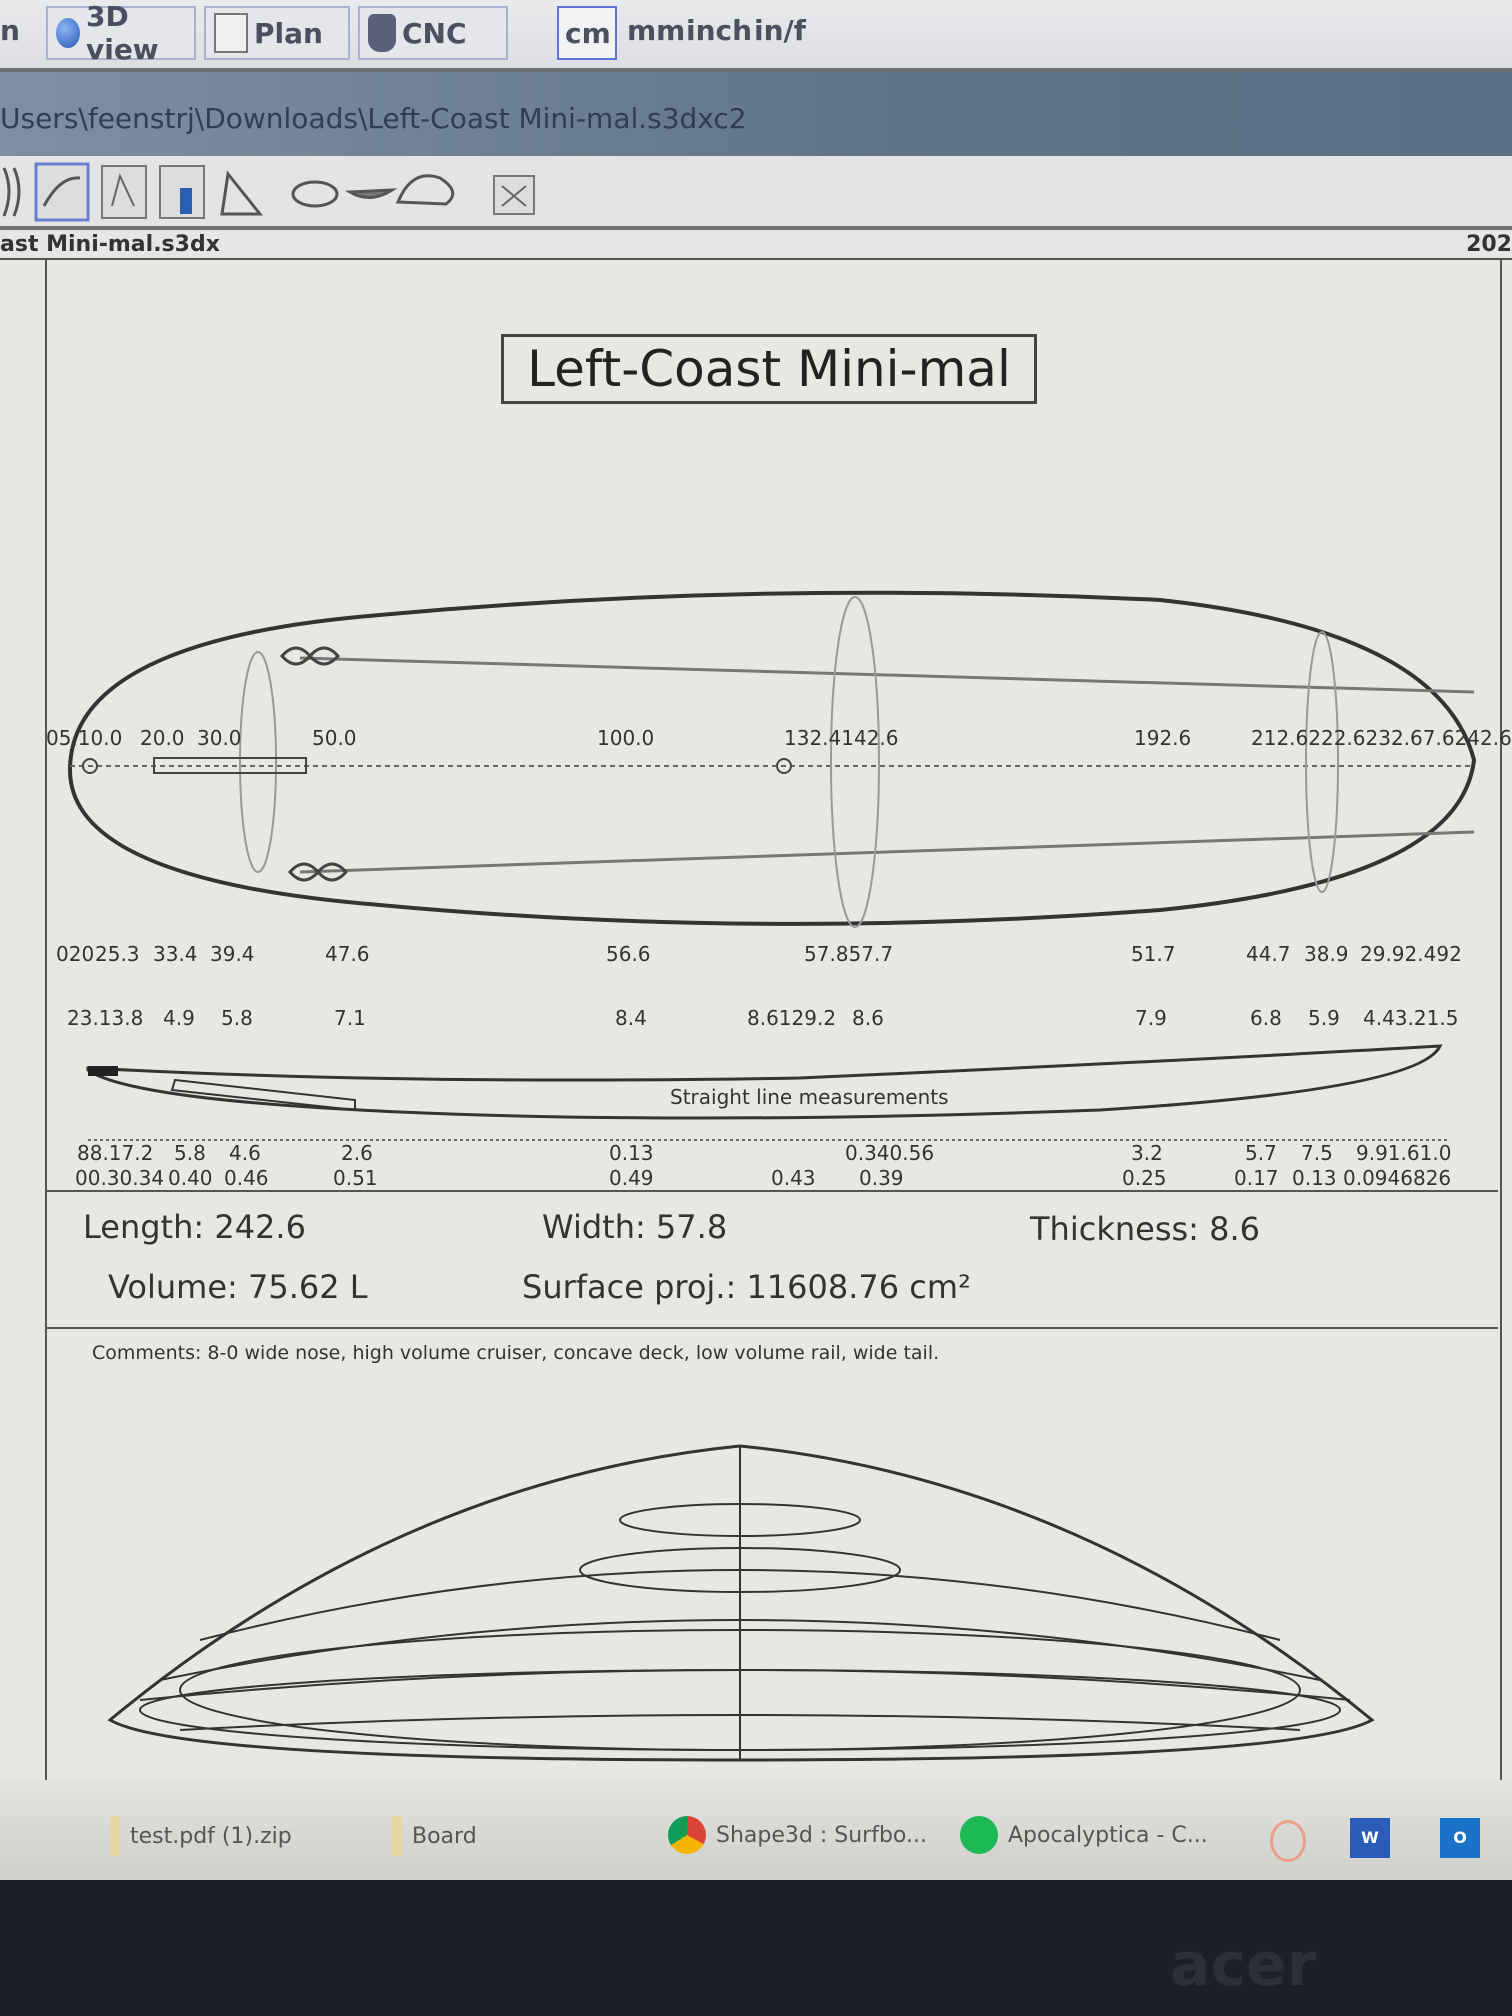 This screenshot has height=2016, width=1512. Describe the element at coordinates (1397, 1178) in the screenshot. I see `rocker-ratio-label: 0.0946826` at that location.